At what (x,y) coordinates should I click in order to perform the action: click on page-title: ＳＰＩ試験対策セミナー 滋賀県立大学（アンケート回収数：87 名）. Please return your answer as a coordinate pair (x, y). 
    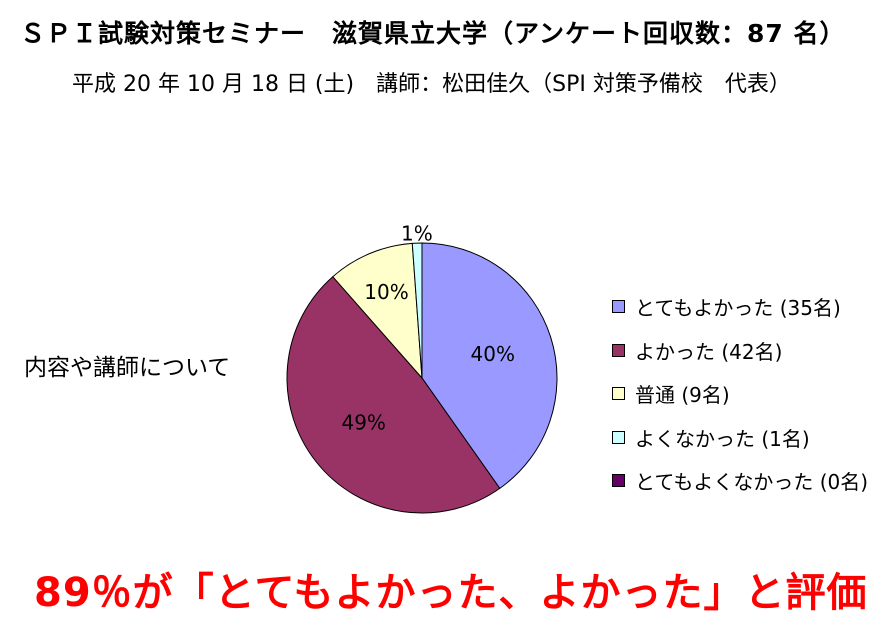
    Looking at the image, I should click on (433, 33).